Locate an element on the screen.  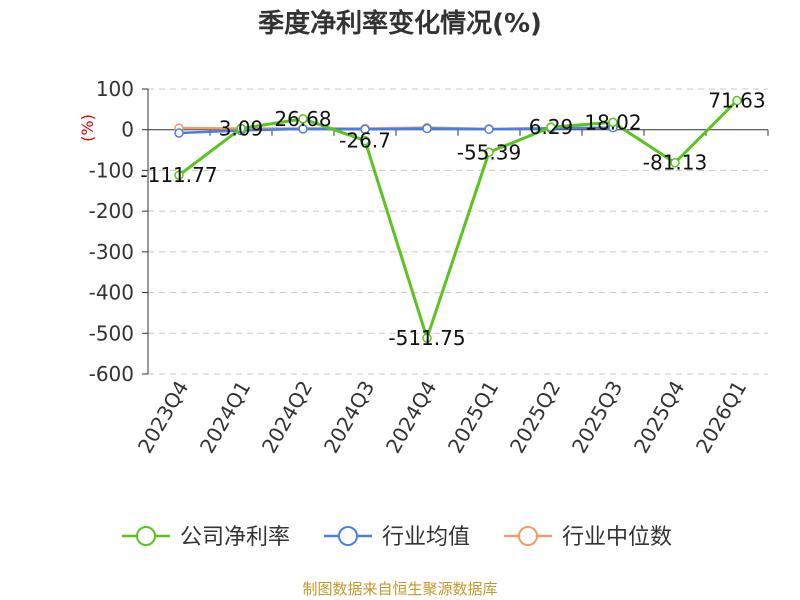
data-label: 18.02 is located at coordinates (612, 122).